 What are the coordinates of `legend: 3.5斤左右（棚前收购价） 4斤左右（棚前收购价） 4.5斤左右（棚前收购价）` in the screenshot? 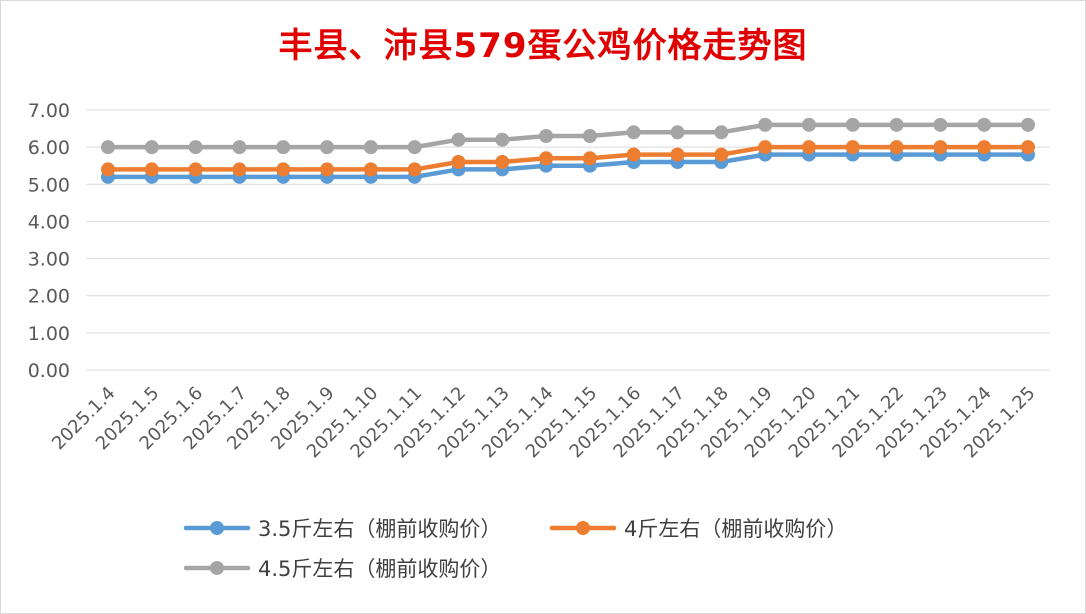 It's located at (515, 549).